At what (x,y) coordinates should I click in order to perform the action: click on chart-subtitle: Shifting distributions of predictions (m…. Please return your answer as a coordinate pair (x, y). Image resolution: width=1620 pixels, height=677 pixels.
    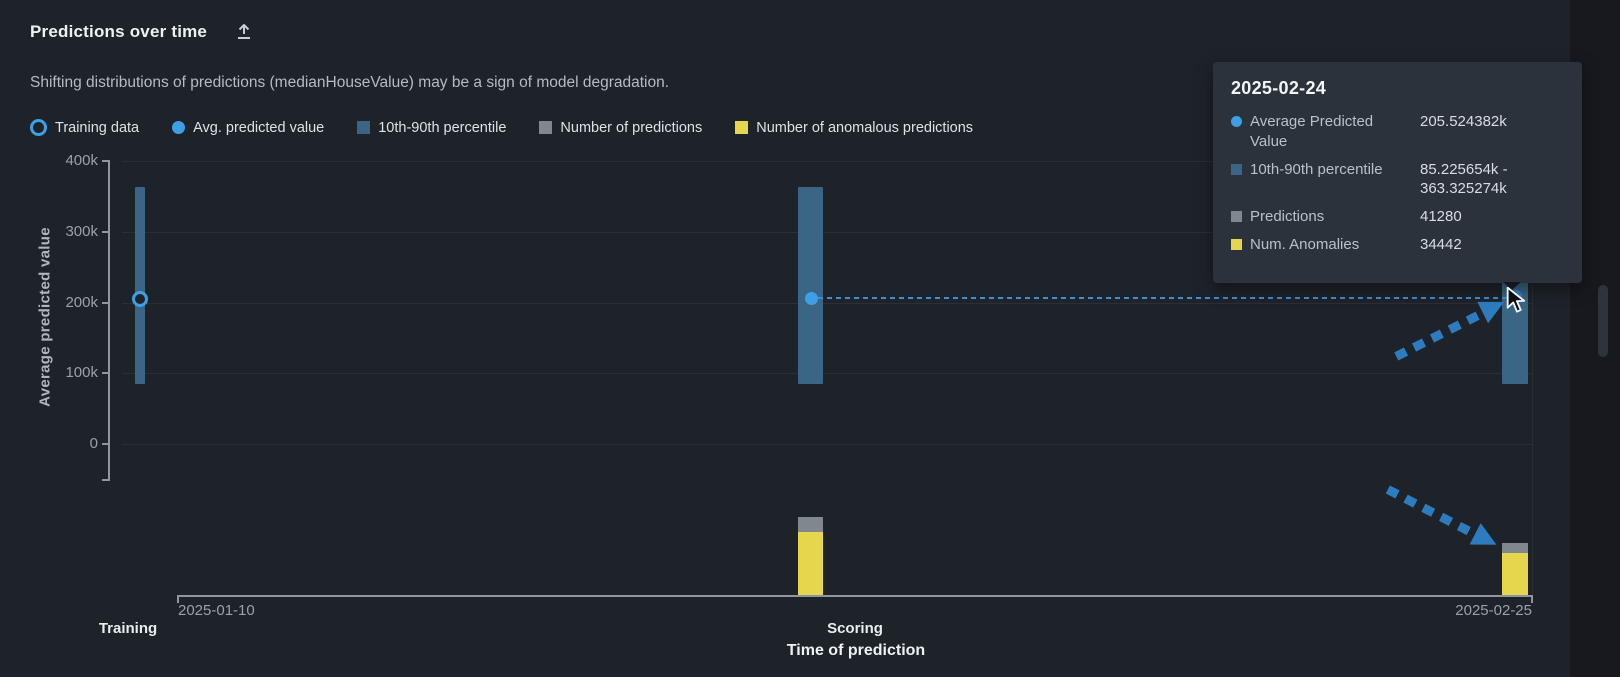
    Looking at the image, I should click on (350, 82).